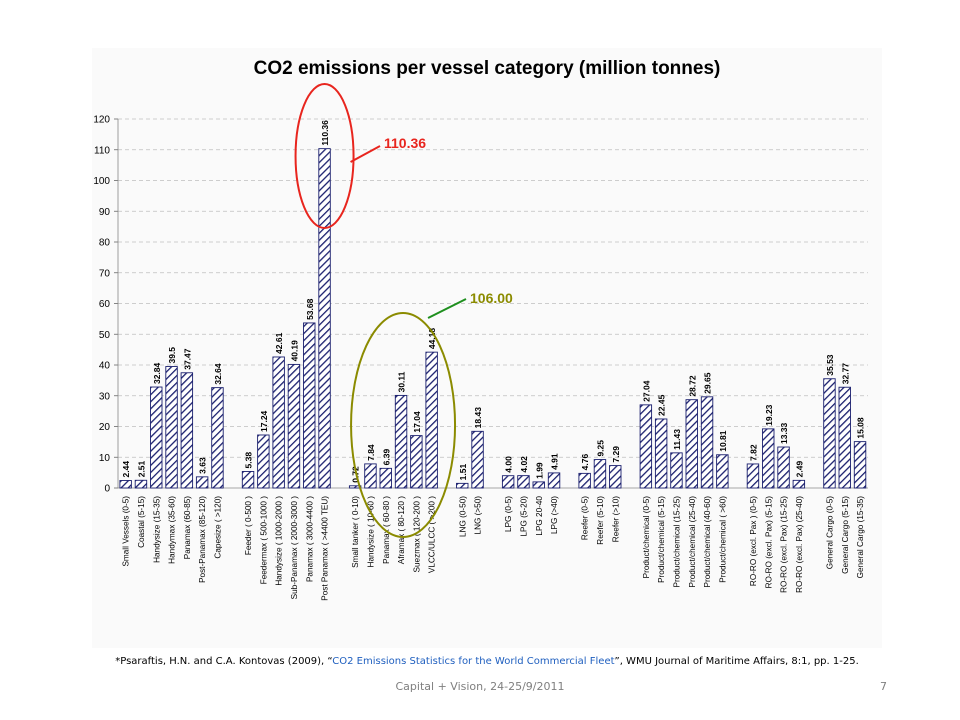  What do you see at coordinates (676, 542) in the screenshot?
I see `x-category-label: Product/chemical (15-25)` at bounding box center [676, 542].